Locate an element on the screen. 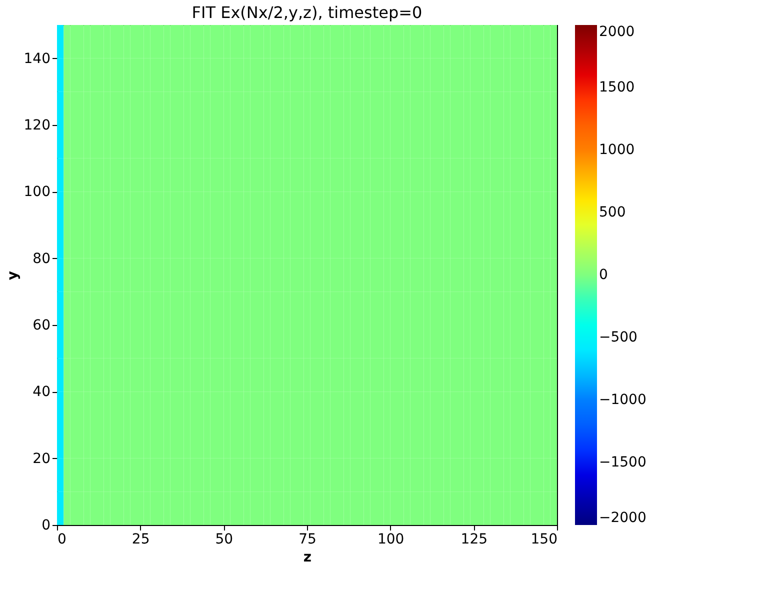  x-tick-label: 100 is located at coordinates (390, 540).